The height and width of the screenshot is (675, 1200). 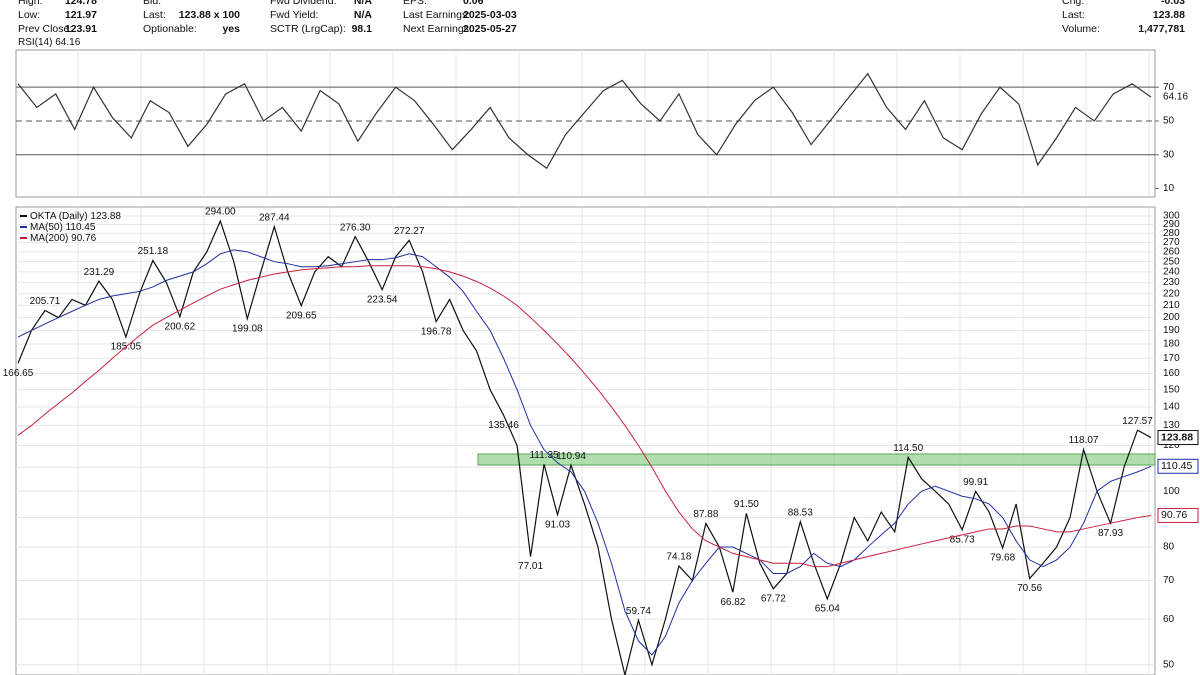 What do you see at coordinates (294, 15) in the screenshot?
I see `header-label: Fwd Yield:` at bounding box center [294, 15].